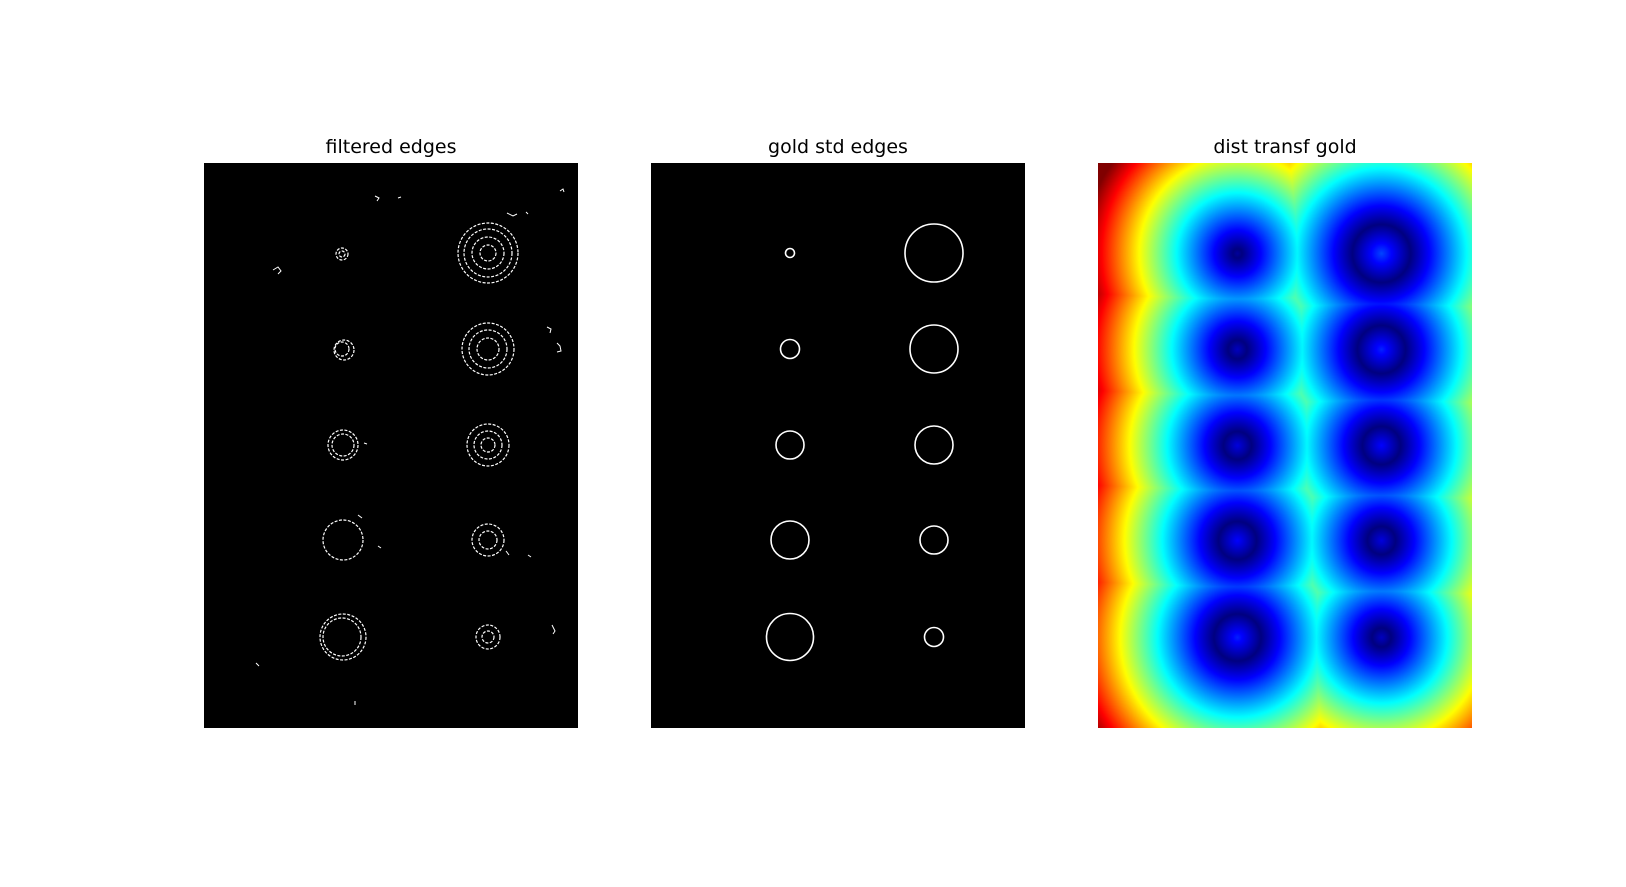 The image size is (1626, 887). Describe the element at coordinates (838, 147) in the screenshot. I see `gold-std-edges-title: gold std edges` at that location.